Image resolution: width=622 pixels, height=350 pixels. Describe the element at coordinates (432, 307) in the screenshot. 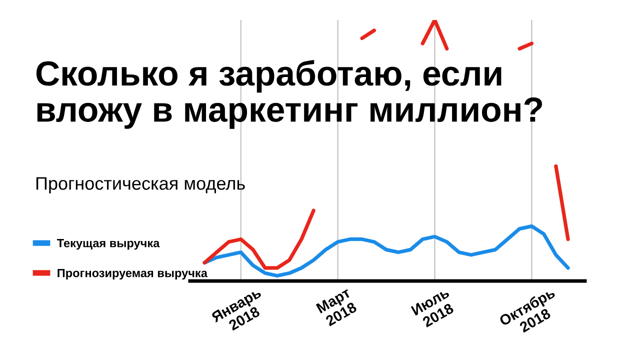

I see `x-tick-label: Июль 2018` at that location.